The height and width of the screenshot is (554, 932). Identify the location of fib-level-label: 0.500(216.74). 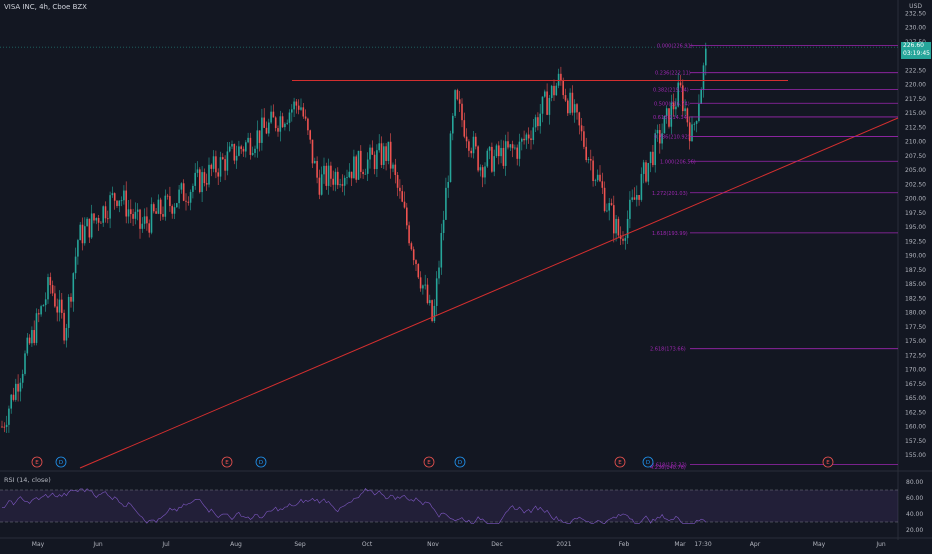
(672, 104).